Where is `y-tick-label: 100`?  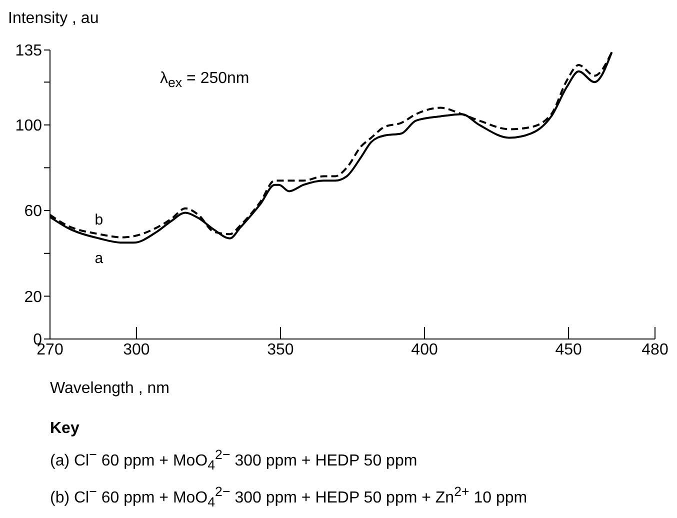 y-tick-label: 100 is located at coordinates (28, 126).